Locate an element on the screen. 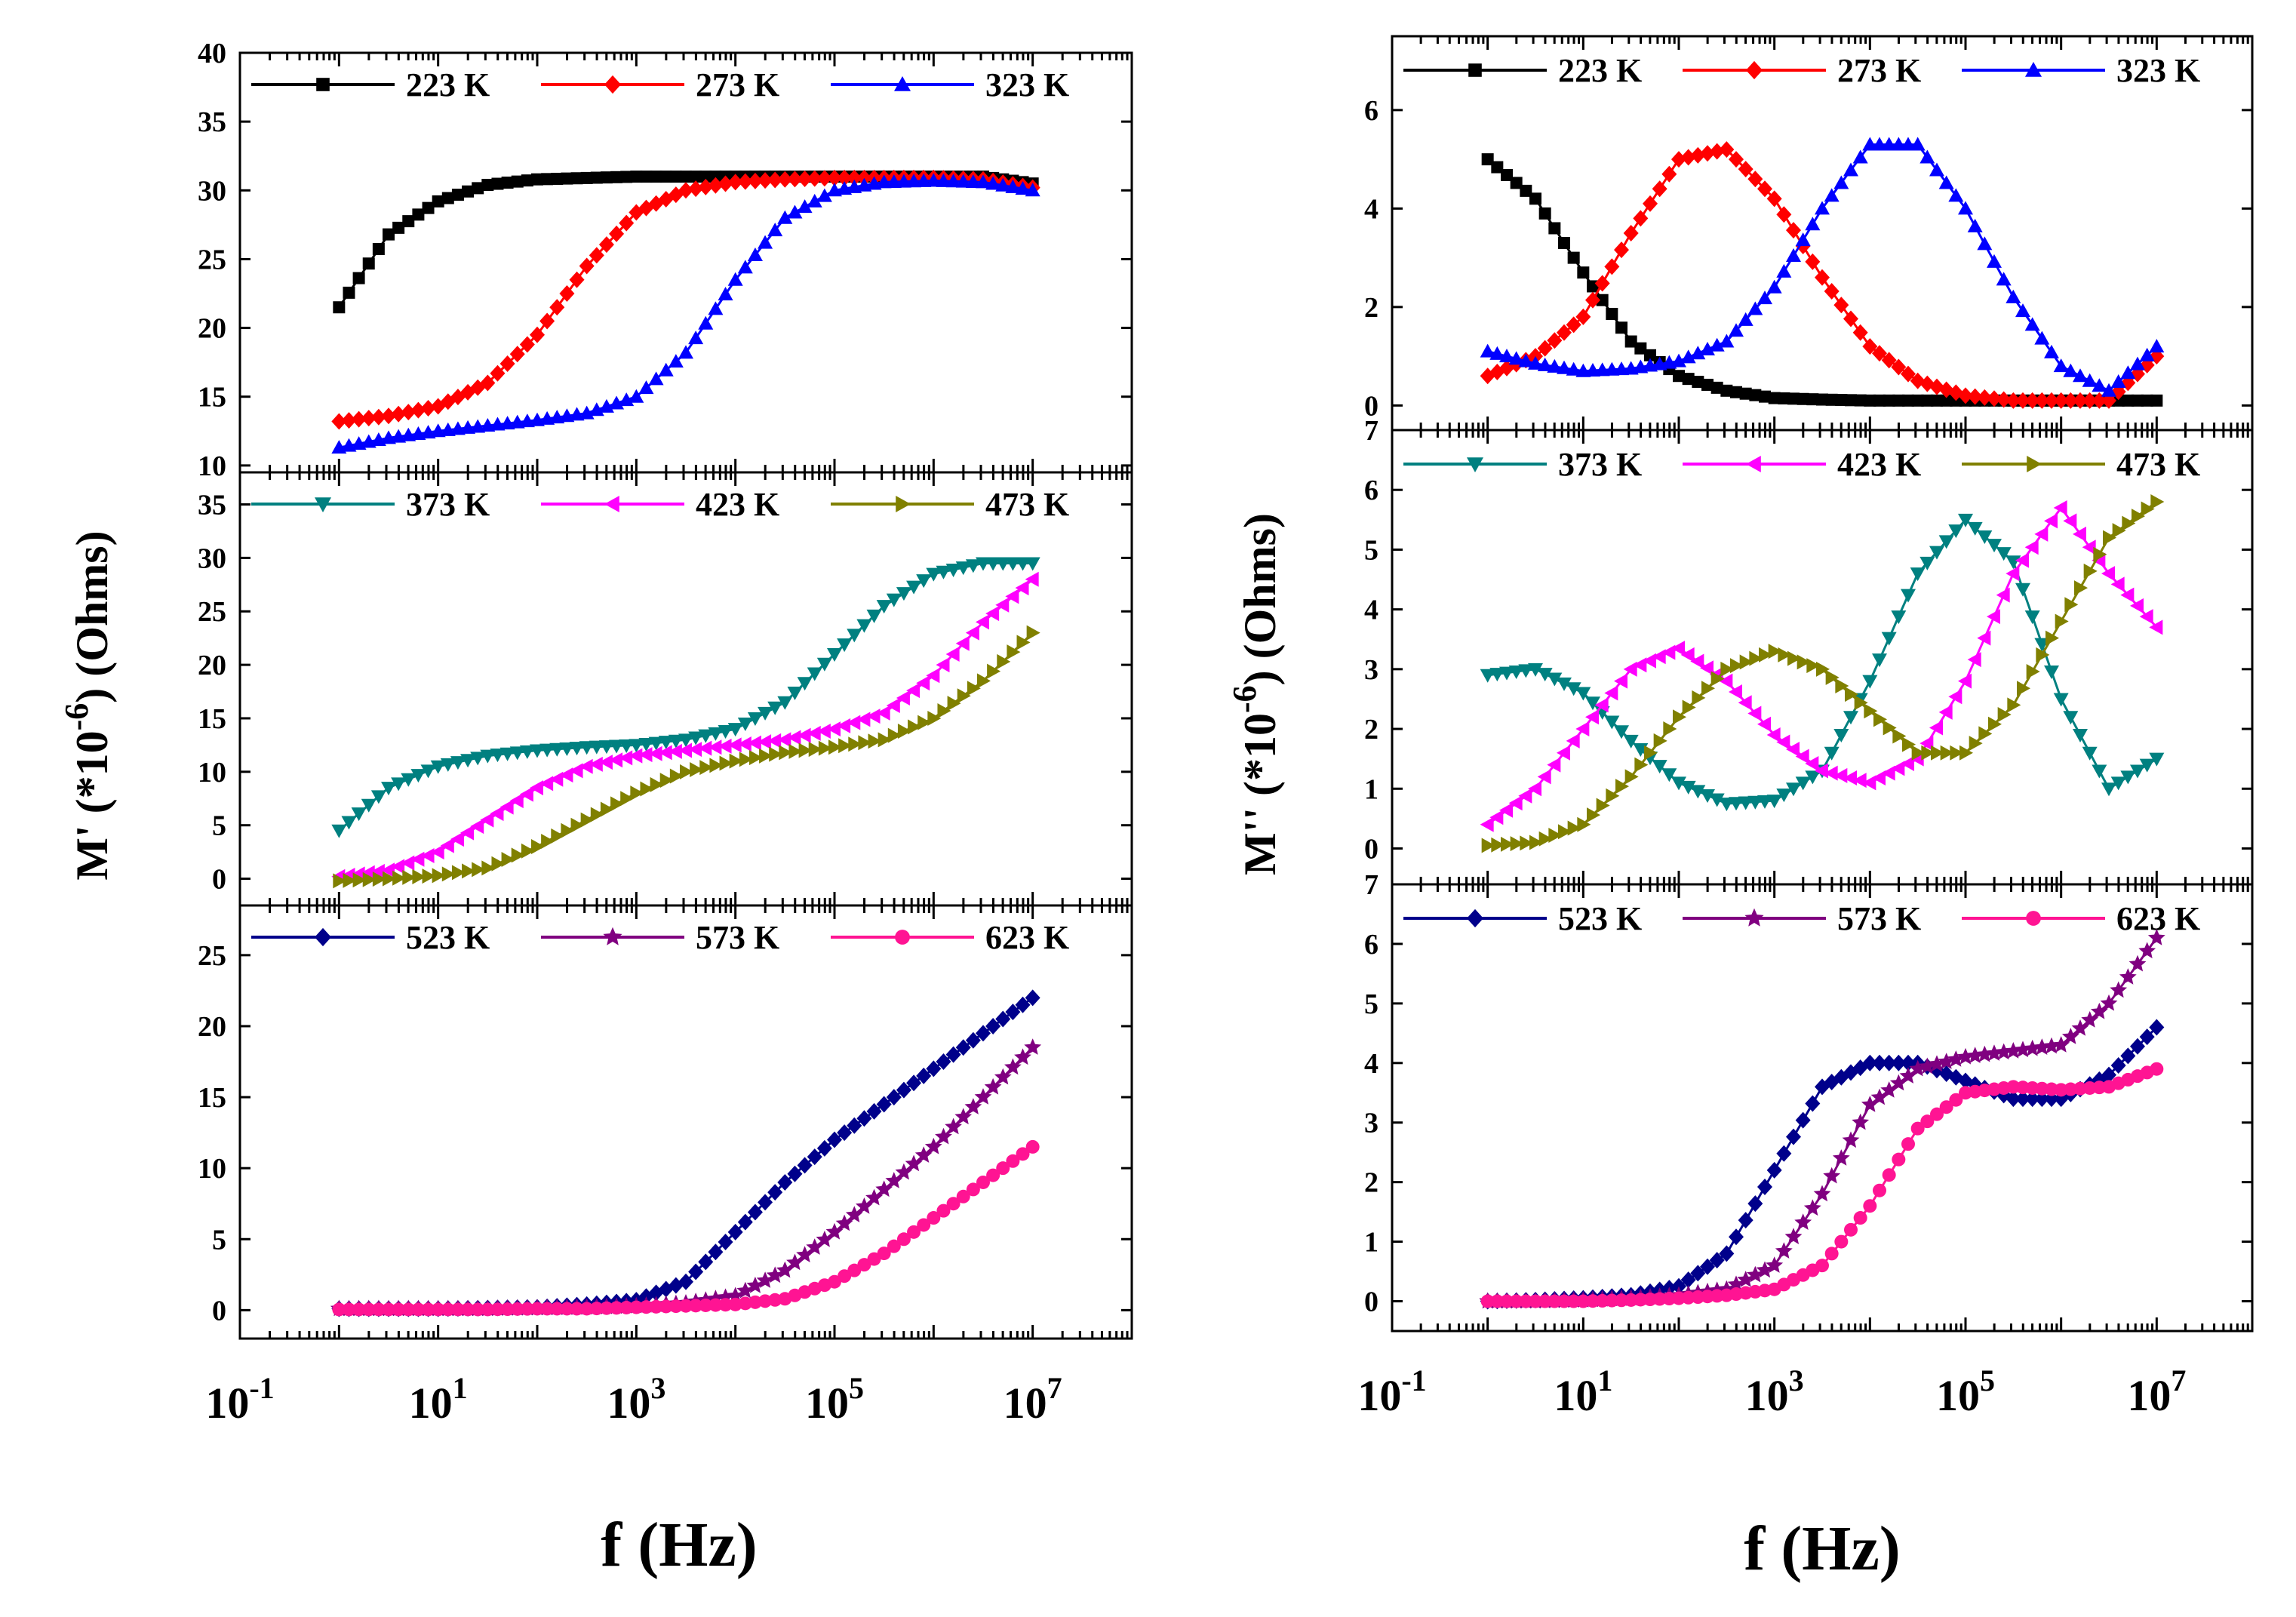  y-tick-label: 6 is located at coordinates (1372, 111).